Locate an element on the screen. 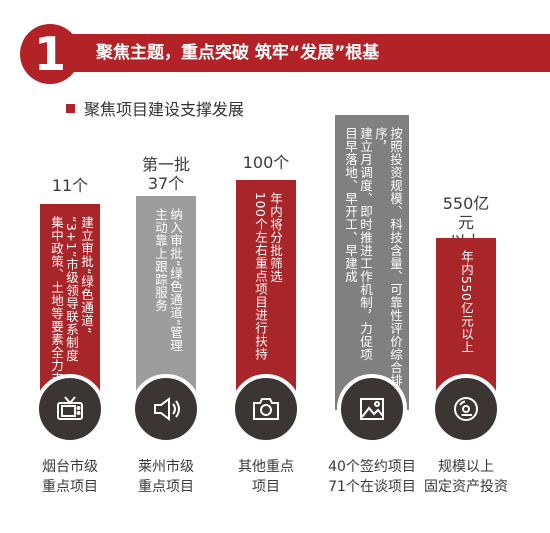 Image resolution: width=550 pixels, height=533 pixels. speaker-icon is located at coordinates (167, 409).